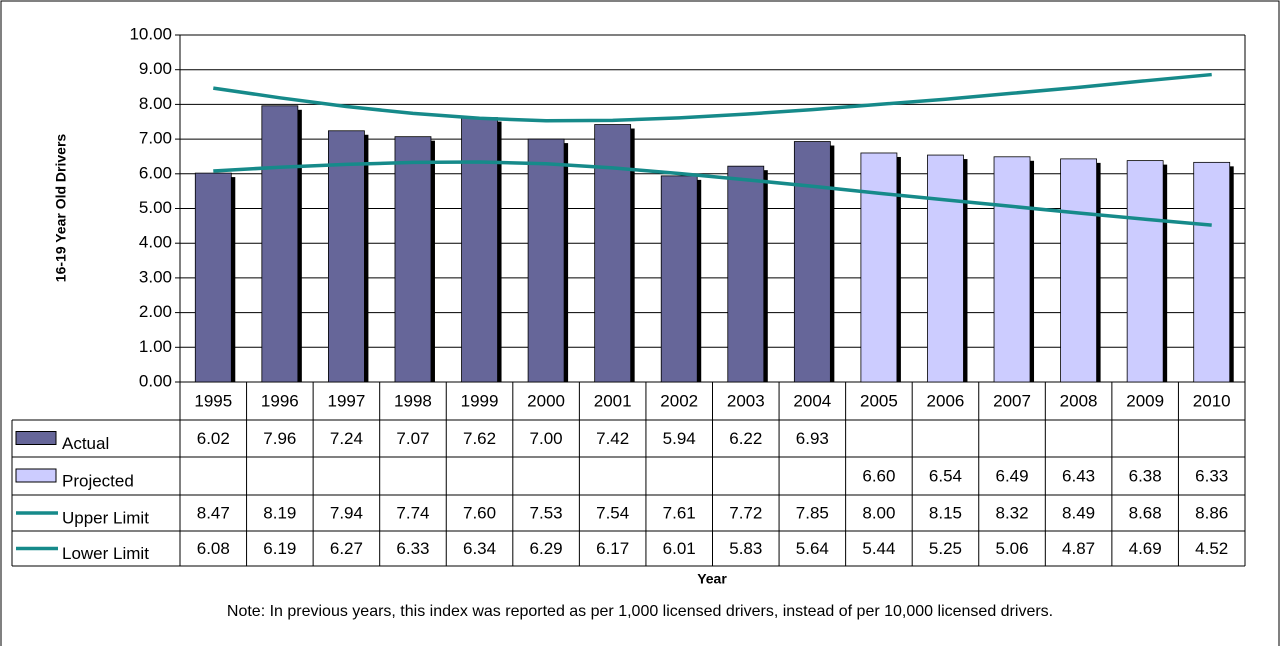 The height and width of the screenshot is (646, 1282). Describe the element at coordinates (812, 548) in the screenshot. I see `table-cell: 5.64` at that location.